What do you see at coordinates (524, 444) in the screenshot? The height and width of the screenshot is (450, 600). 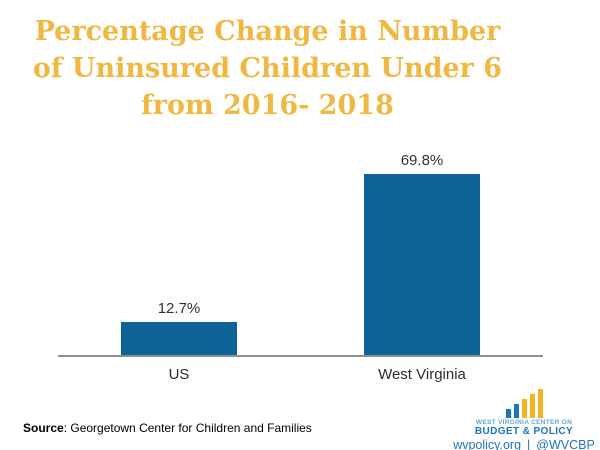 I see `logo-links: wvpolicy.org | @WVCBP` at bounding box center [524, 444].